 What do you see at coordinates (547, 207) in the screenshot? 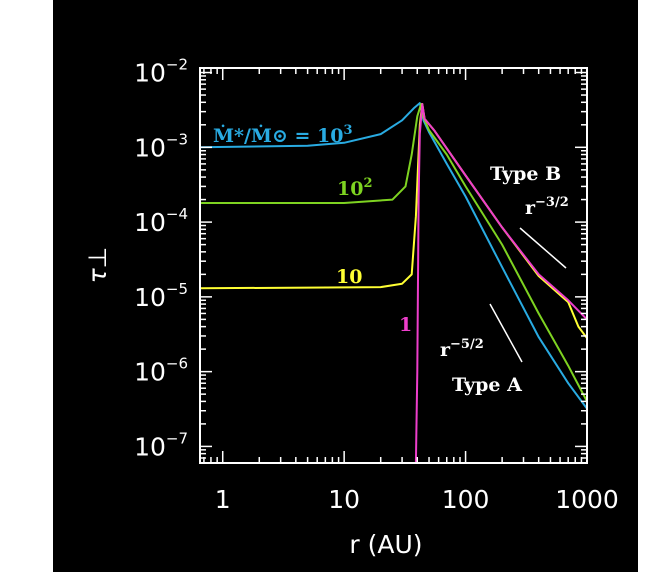
I see `slope-b-label: r−3/2` at bounding box center [547, 207].